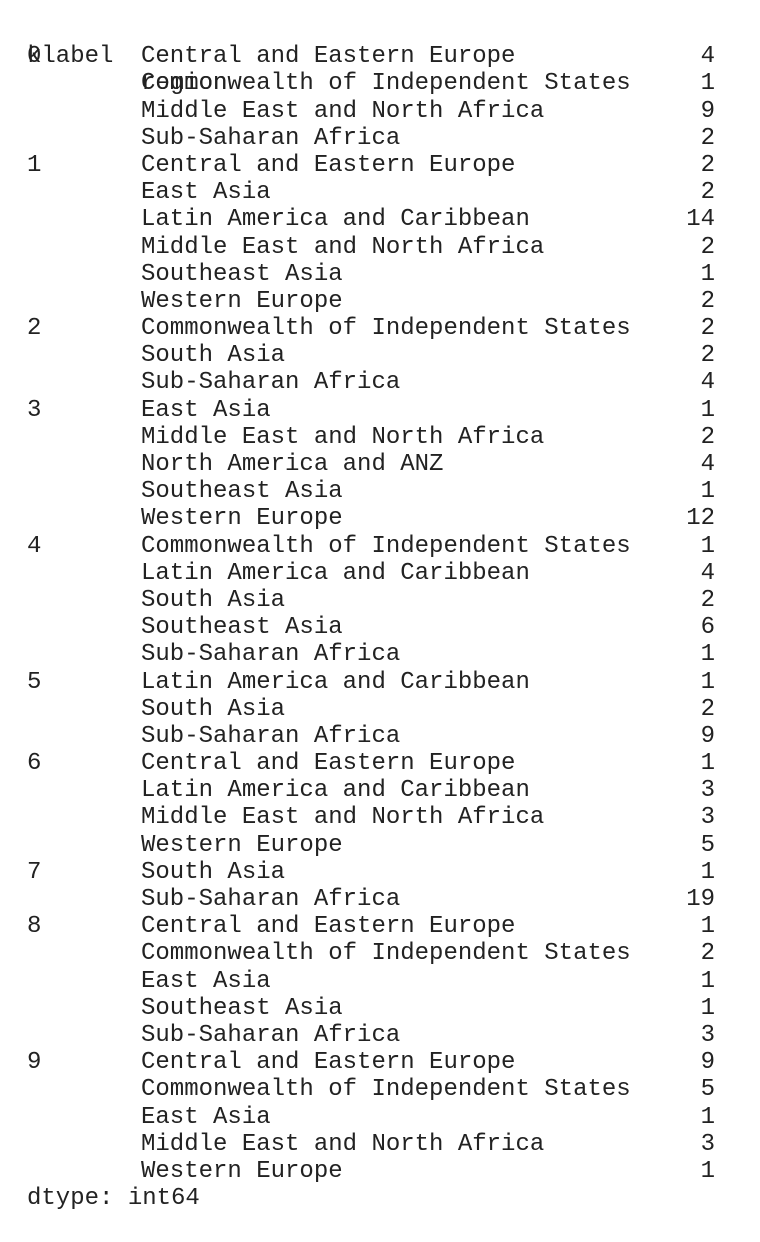 The image size is (760, 1242). Describe the element at coordinates (34, 329) in the screenshot. I see `klabel-cell: 2` at that location.